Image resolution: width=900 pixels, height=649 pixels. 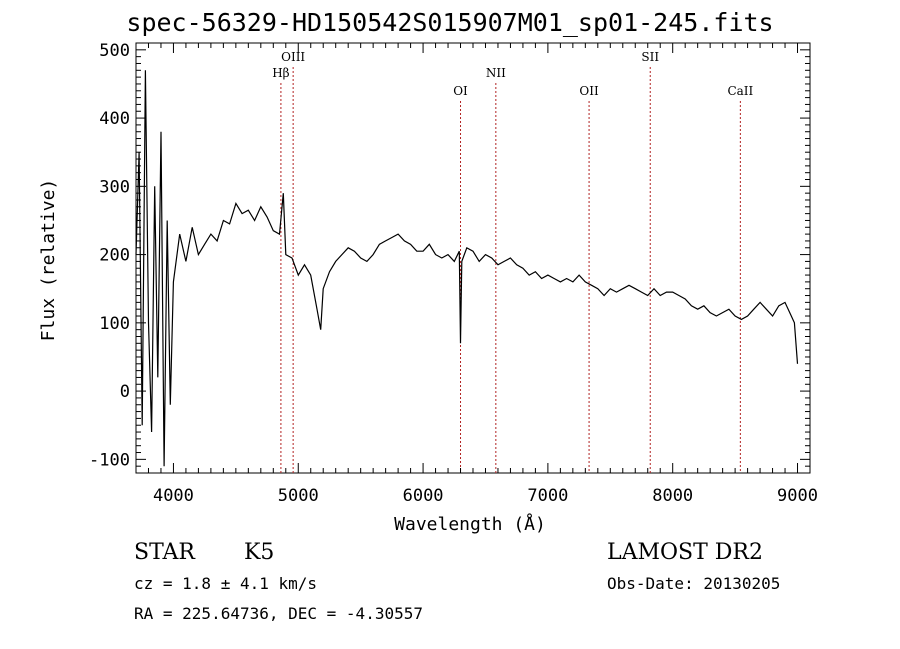 I want to click on line-marker-label: Hβ, so click(x=280, y=73).